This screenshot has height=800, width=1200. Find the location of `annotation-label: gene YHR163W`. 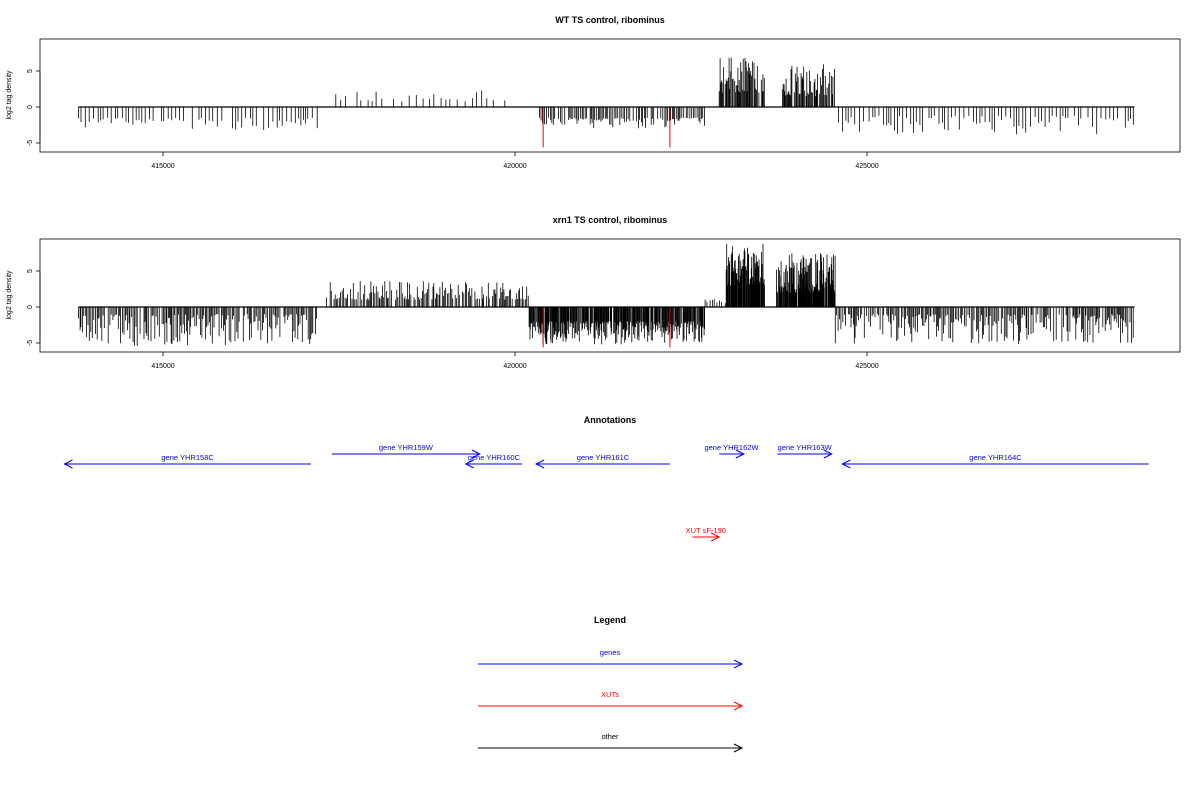

annotation-label: gene YHR163W is located at coordinates (805, 447).